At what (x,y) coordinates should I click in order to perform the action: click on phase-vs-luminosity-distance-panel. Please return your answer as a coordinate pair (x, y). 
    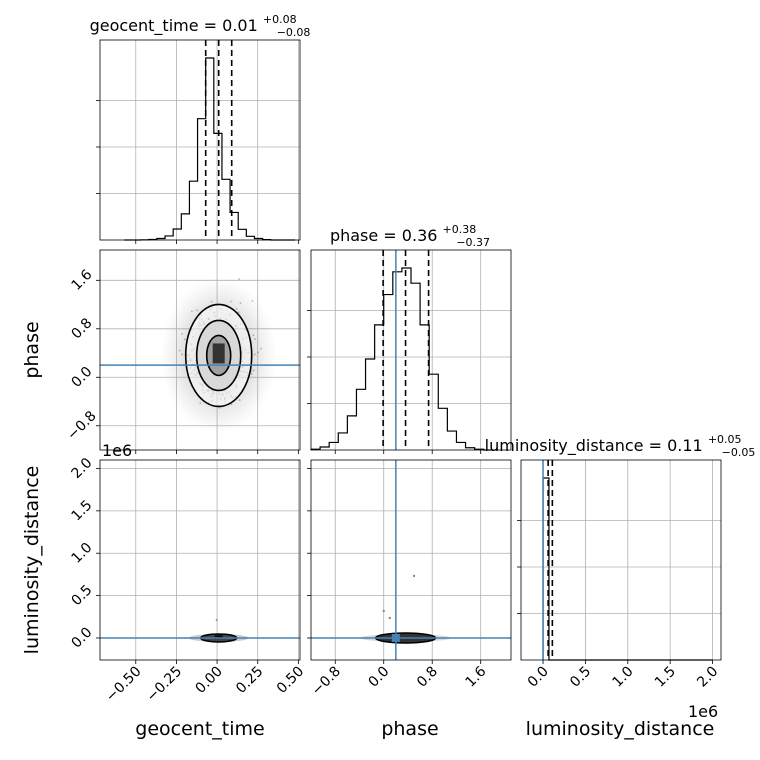
    Looking at the image, I should click on (409, 561).